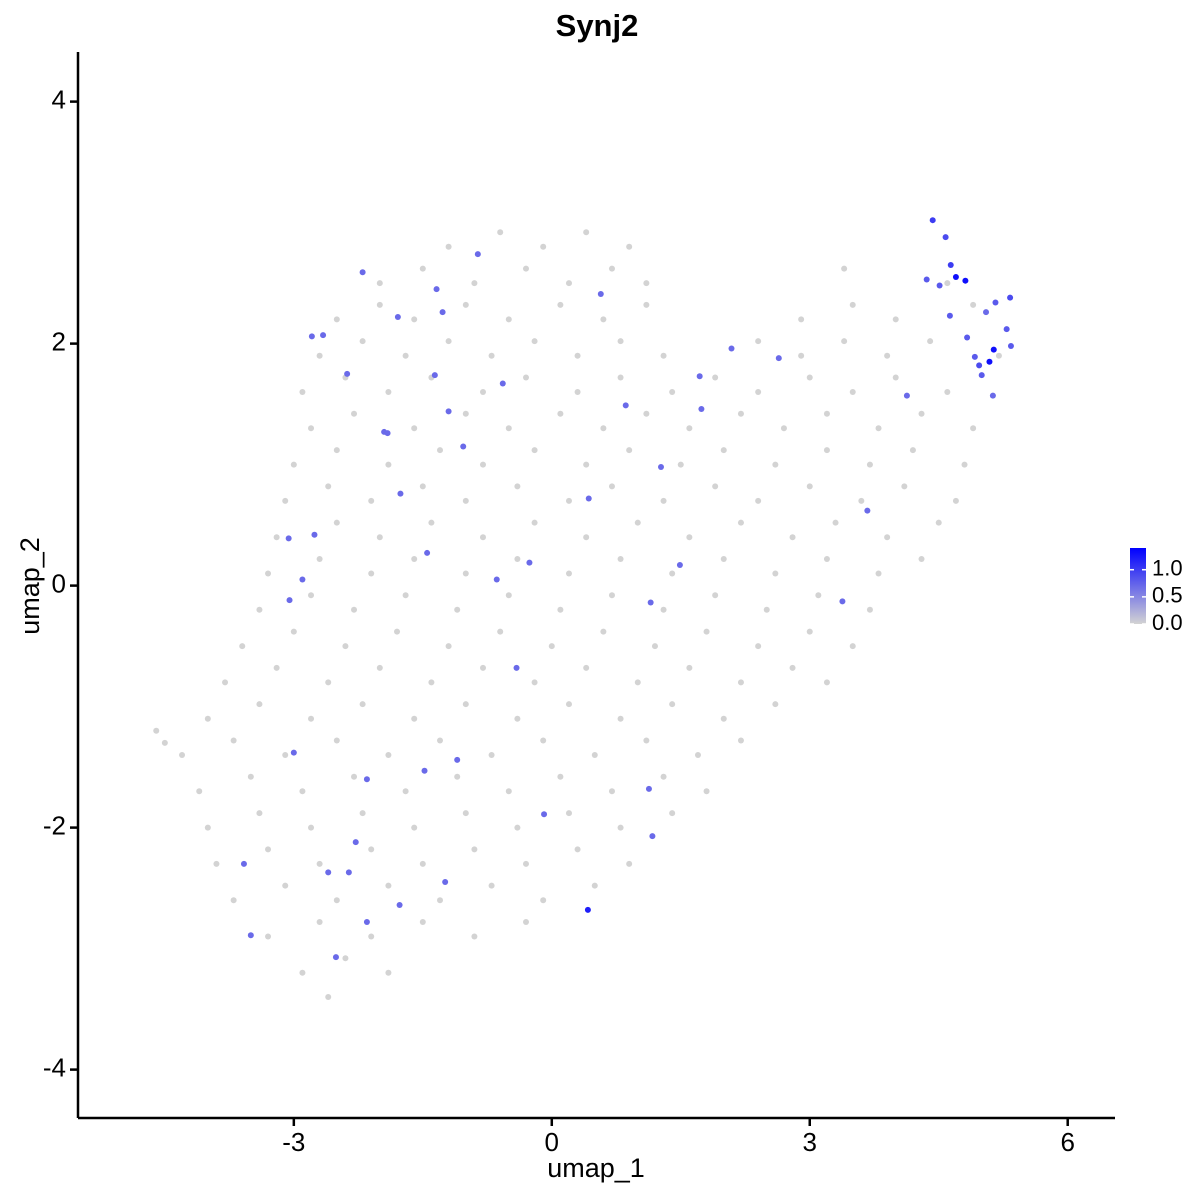 The width and height of the screenshot is (1200, 1200). Describe the element at coordinates (1067, 1142) in the screenshot. I see `x-tick-label: 6` at that location.